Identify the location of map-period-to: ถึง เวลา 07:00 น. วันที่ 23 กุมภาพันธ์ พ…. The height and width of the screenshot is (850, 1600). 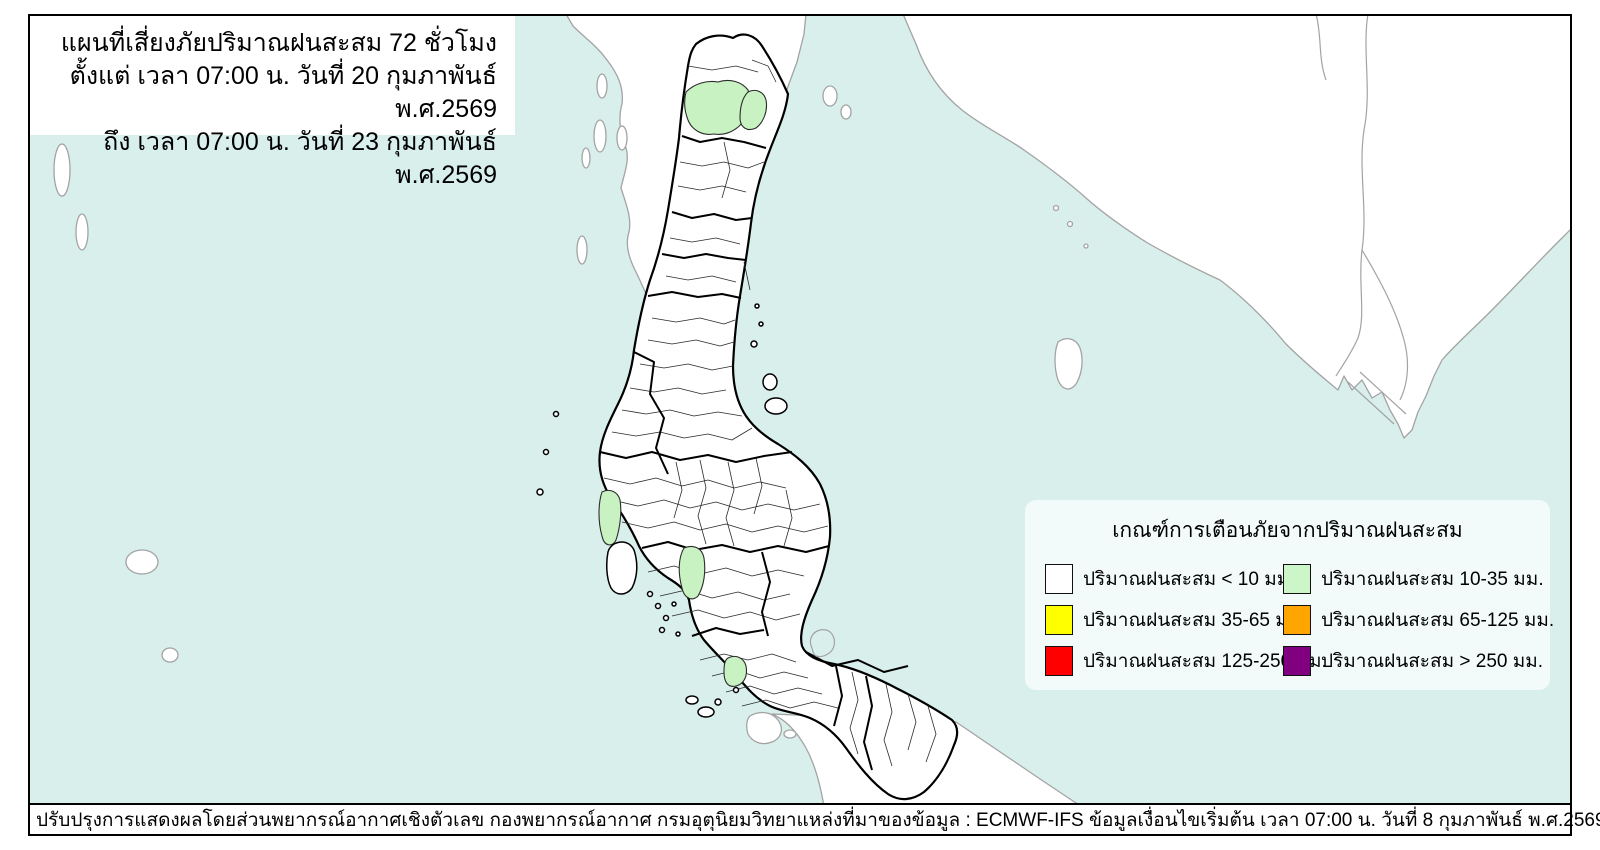
(300, 158).